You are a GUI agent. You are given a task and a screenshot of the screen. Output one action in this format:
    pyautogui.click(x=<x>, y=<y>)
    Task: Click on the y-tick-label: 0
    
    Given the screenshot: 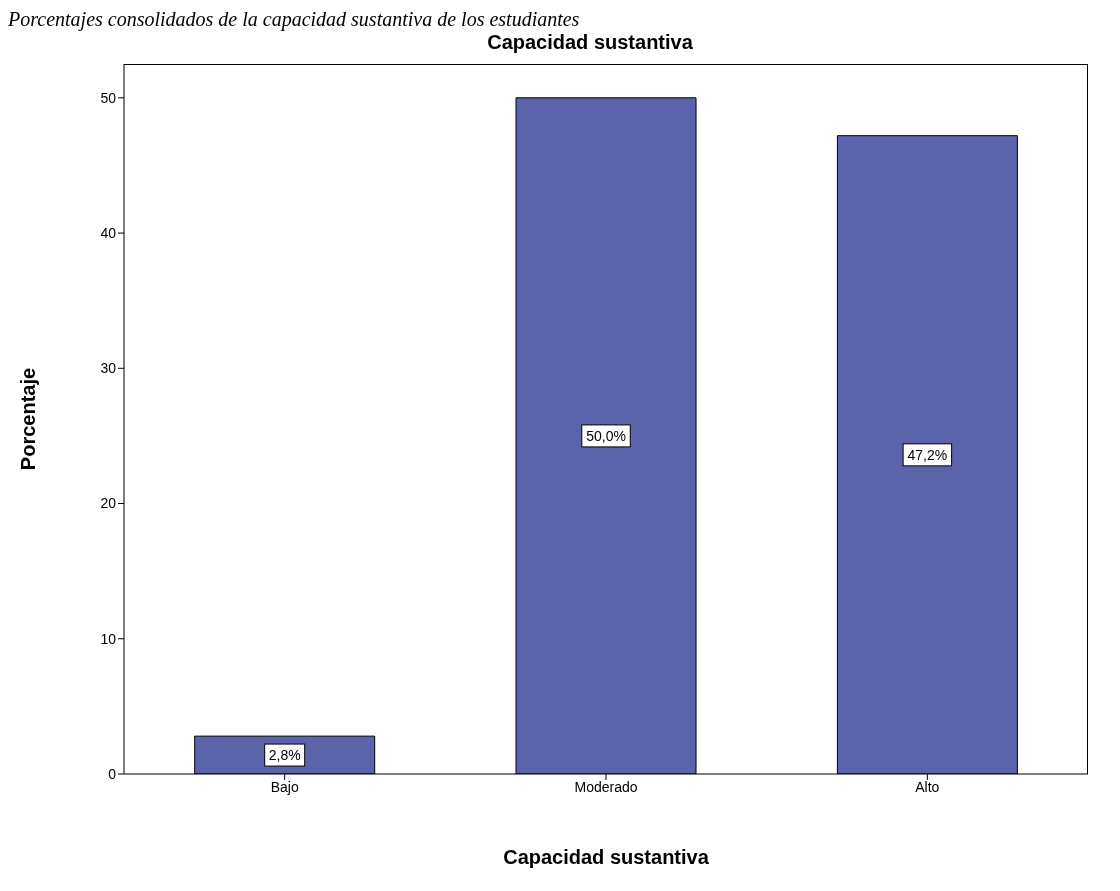 What is the action you would take?
    pyautogui.click(x=112, y=773)
    